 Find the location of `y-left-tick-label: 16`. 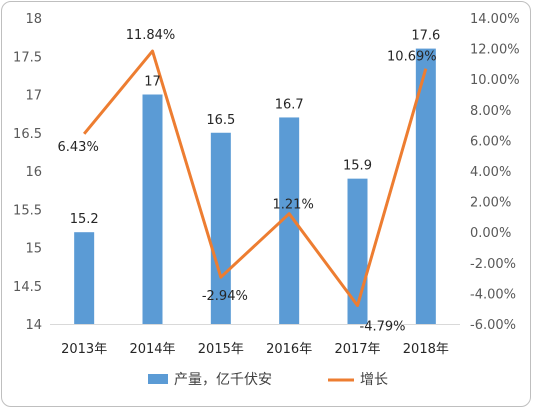

y-left-tick-label: 16 is located at coordinates (33, 172).